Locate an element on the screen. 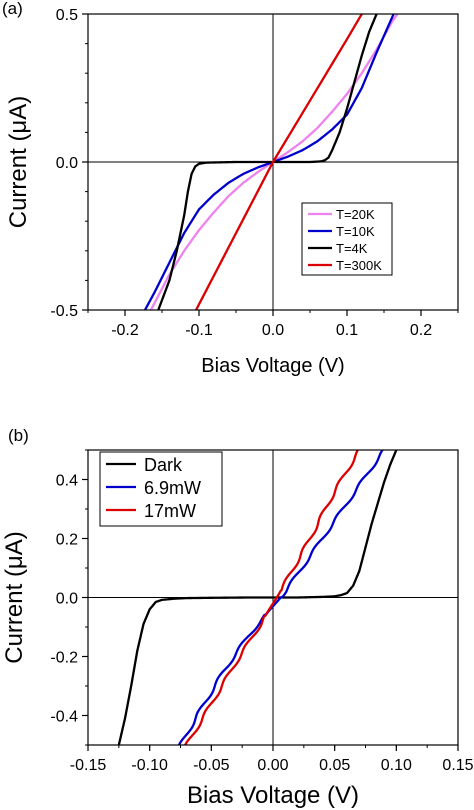  legend-label: 6.9mW is located at coordinates (172, 488).